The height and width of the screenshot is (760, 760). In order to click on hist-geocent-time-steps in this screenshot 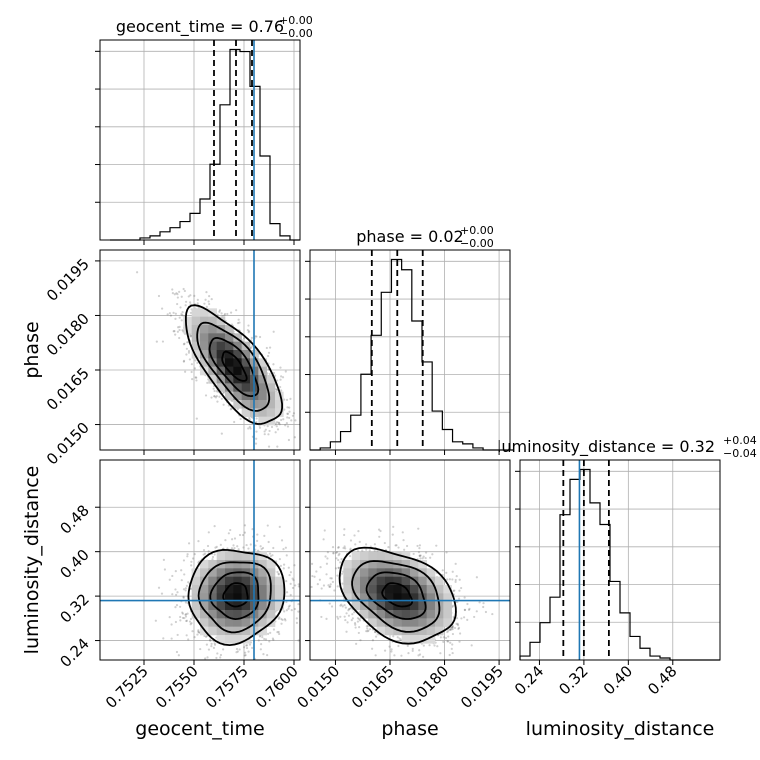, I will do `click(205, 144)`.